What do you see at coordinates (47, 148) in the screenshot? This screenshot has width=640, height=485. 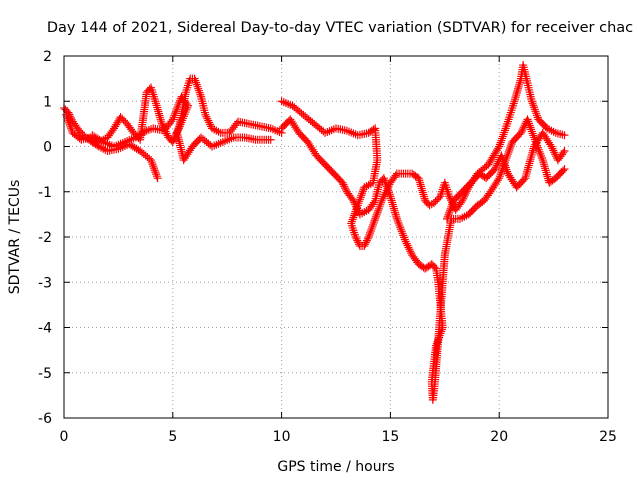 I see `y-tick-label: 0` at bounding box center [47, 148].